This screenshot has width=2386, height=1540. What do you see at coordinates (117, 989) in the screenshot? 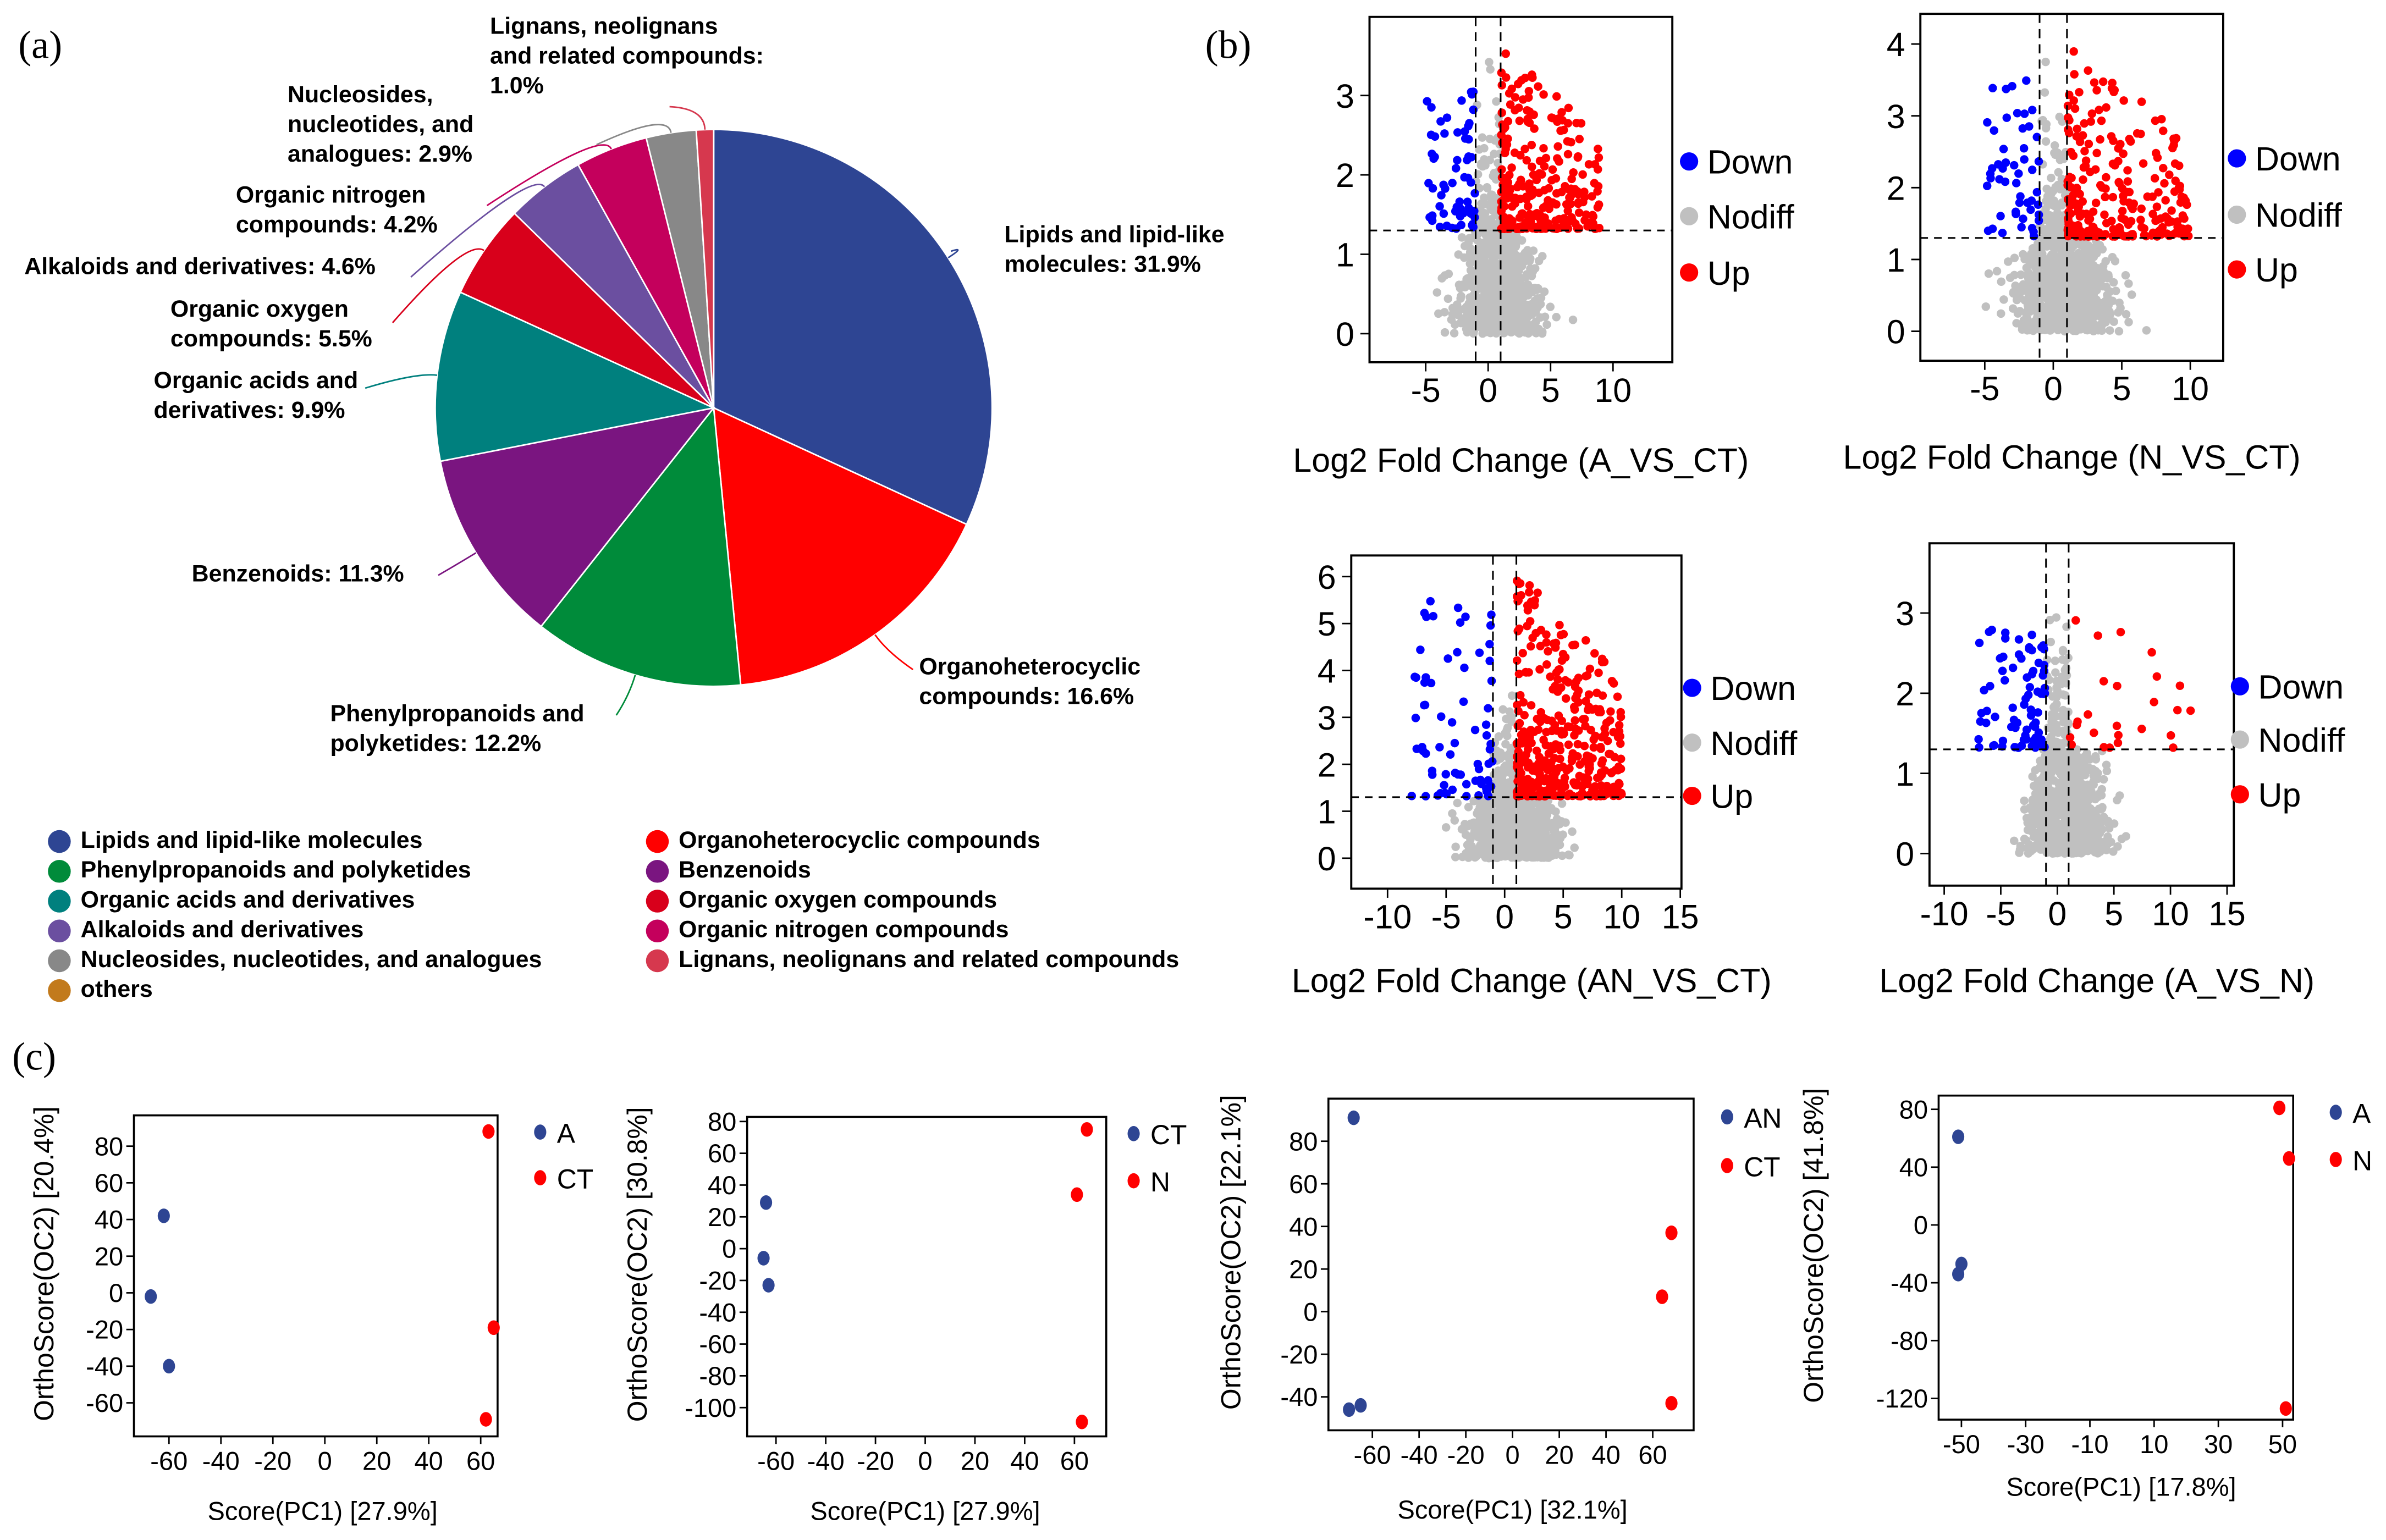
I see `legend-label: others` at bounding box center [117, 989].